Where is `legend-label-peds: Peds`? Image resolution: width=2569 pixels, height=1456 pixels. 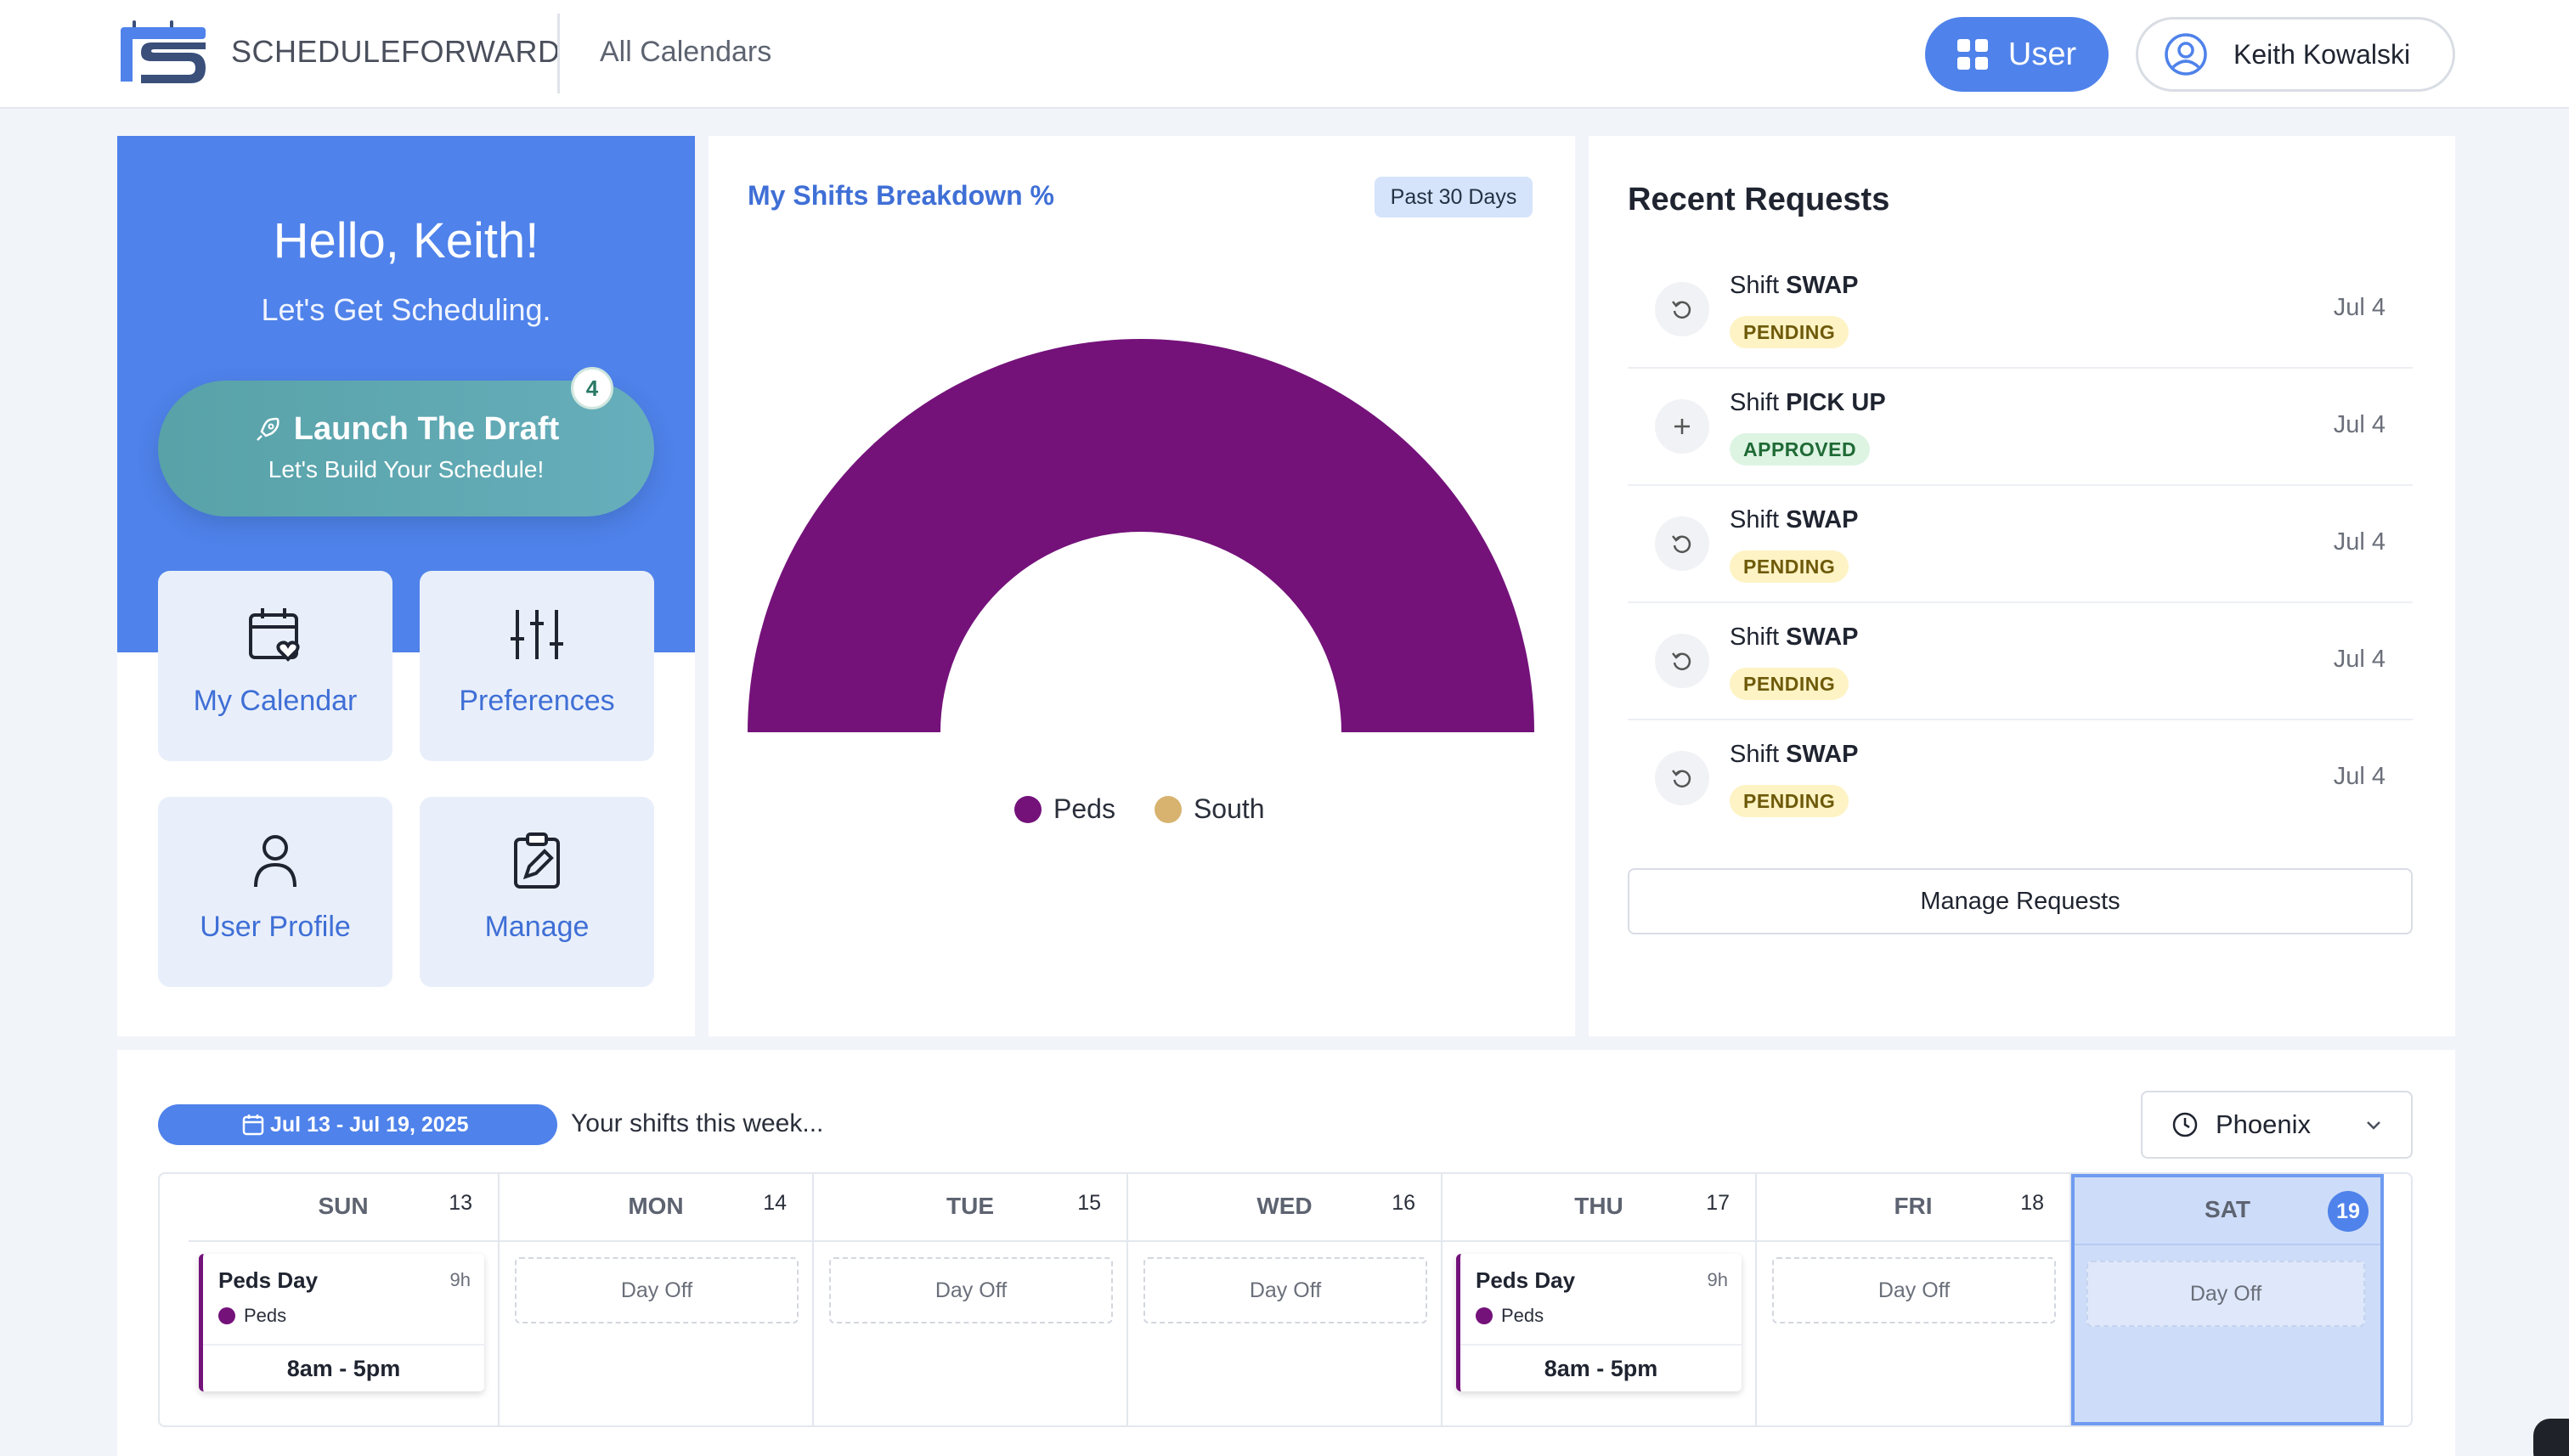 legend-label-peds: Peds is located at coordinates (1084, 809).